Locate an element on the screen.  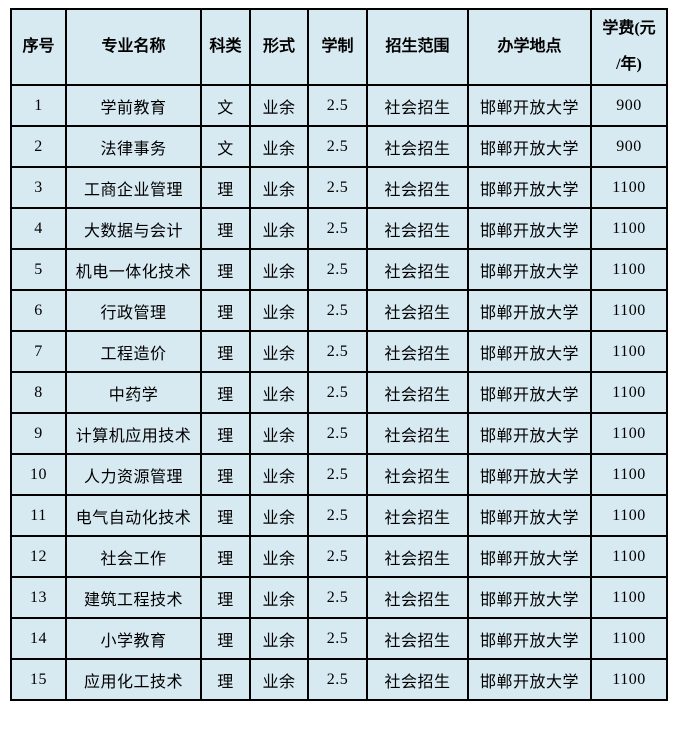
cell-index: 4 is located at coordinates (38, 228).